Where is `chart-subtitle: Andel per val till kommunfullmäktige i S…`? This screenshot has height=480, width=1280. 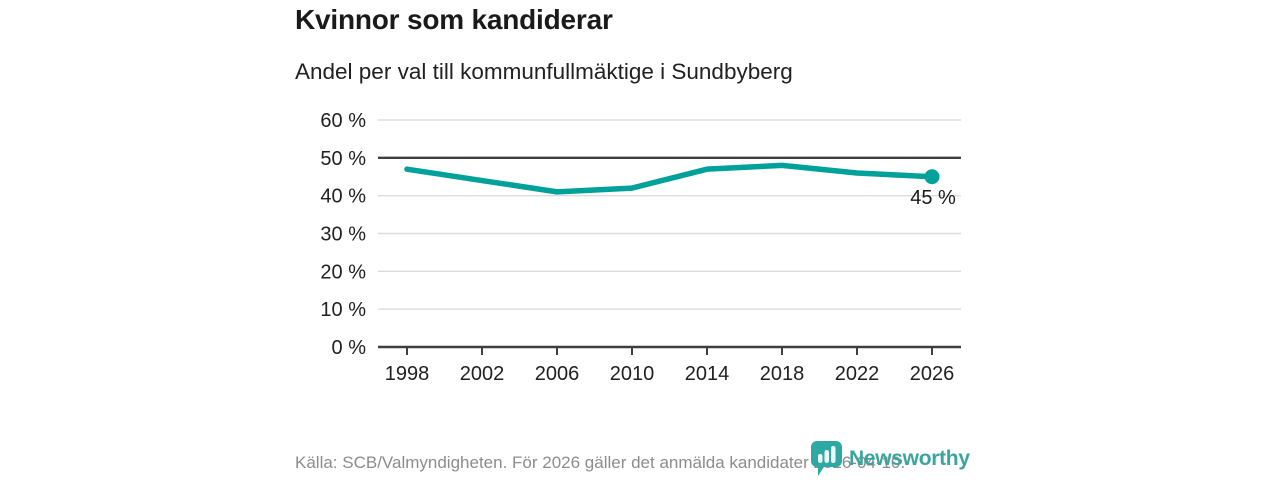 chart-subtitle: Andel per val till kommunfullmäktige i S… is located at coordinates (544, 71).